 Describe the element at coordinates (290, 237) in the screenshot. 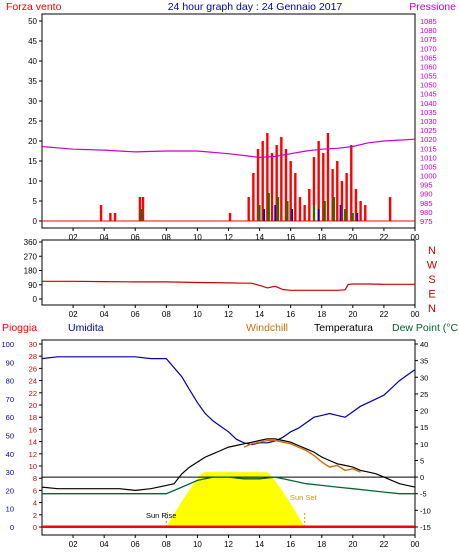

I see `wind-x-tick-label: 16` at that location.